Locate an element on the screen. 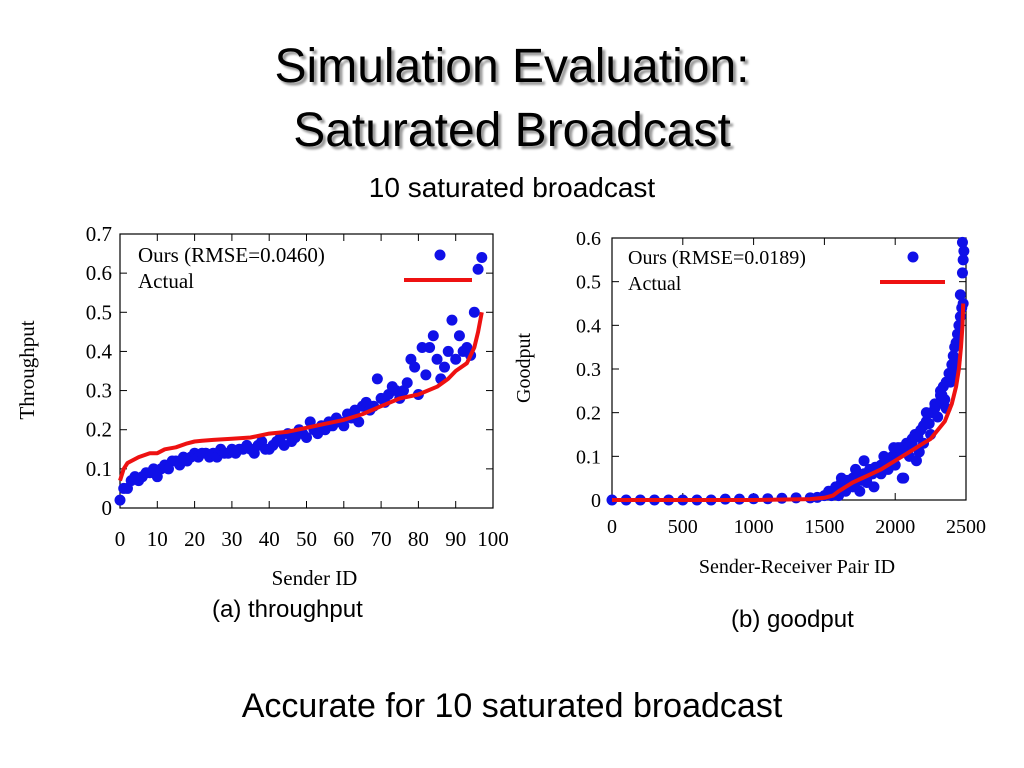  slide-title-line-2: Saturated Broadcast is located at coordinates (512, 130).